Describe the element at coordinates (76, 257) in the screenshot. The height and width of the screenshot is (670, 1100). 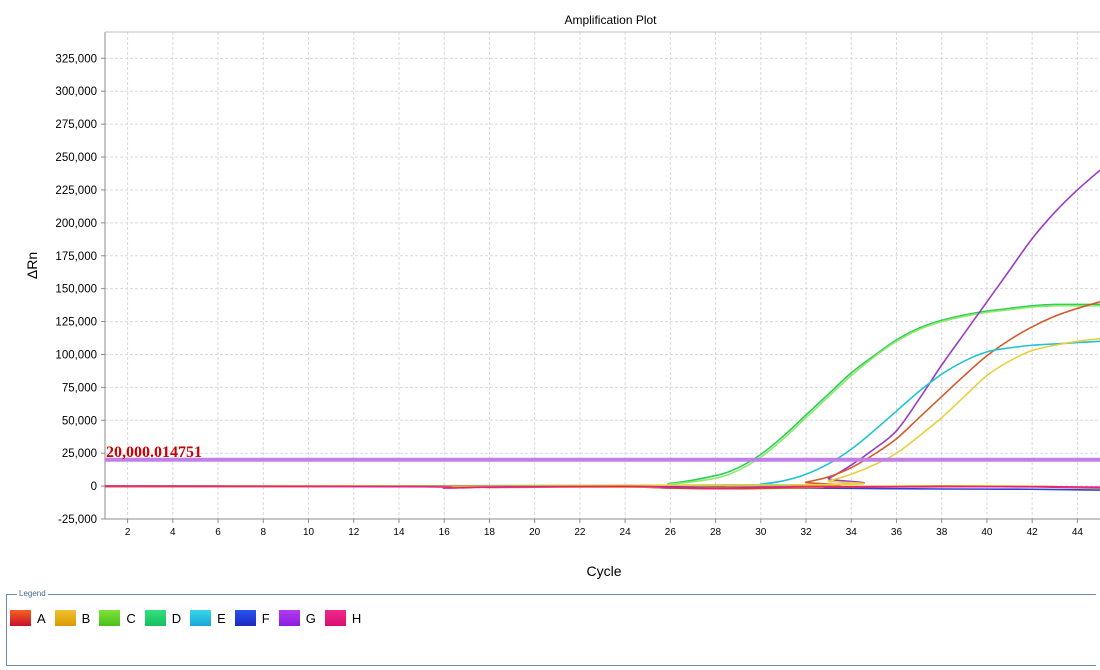
I see `y-tick-label: 175,000` at that location.